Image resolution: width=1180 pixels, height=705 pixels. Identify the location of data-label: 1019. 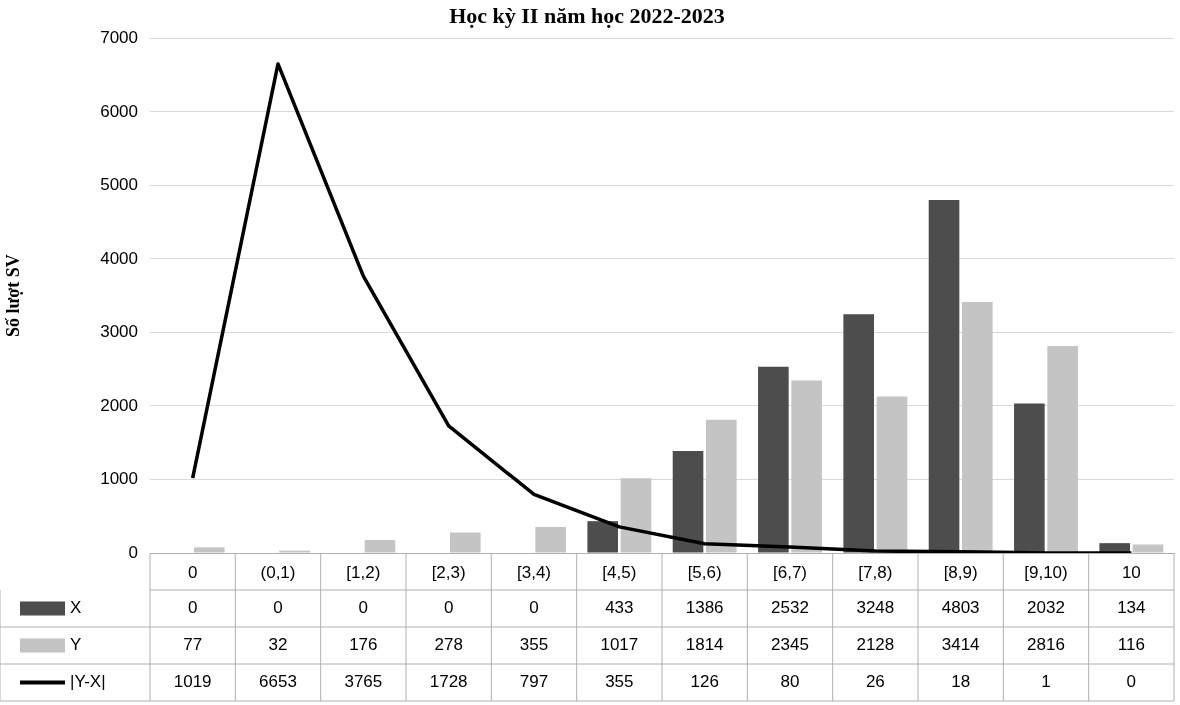
(192, 682).